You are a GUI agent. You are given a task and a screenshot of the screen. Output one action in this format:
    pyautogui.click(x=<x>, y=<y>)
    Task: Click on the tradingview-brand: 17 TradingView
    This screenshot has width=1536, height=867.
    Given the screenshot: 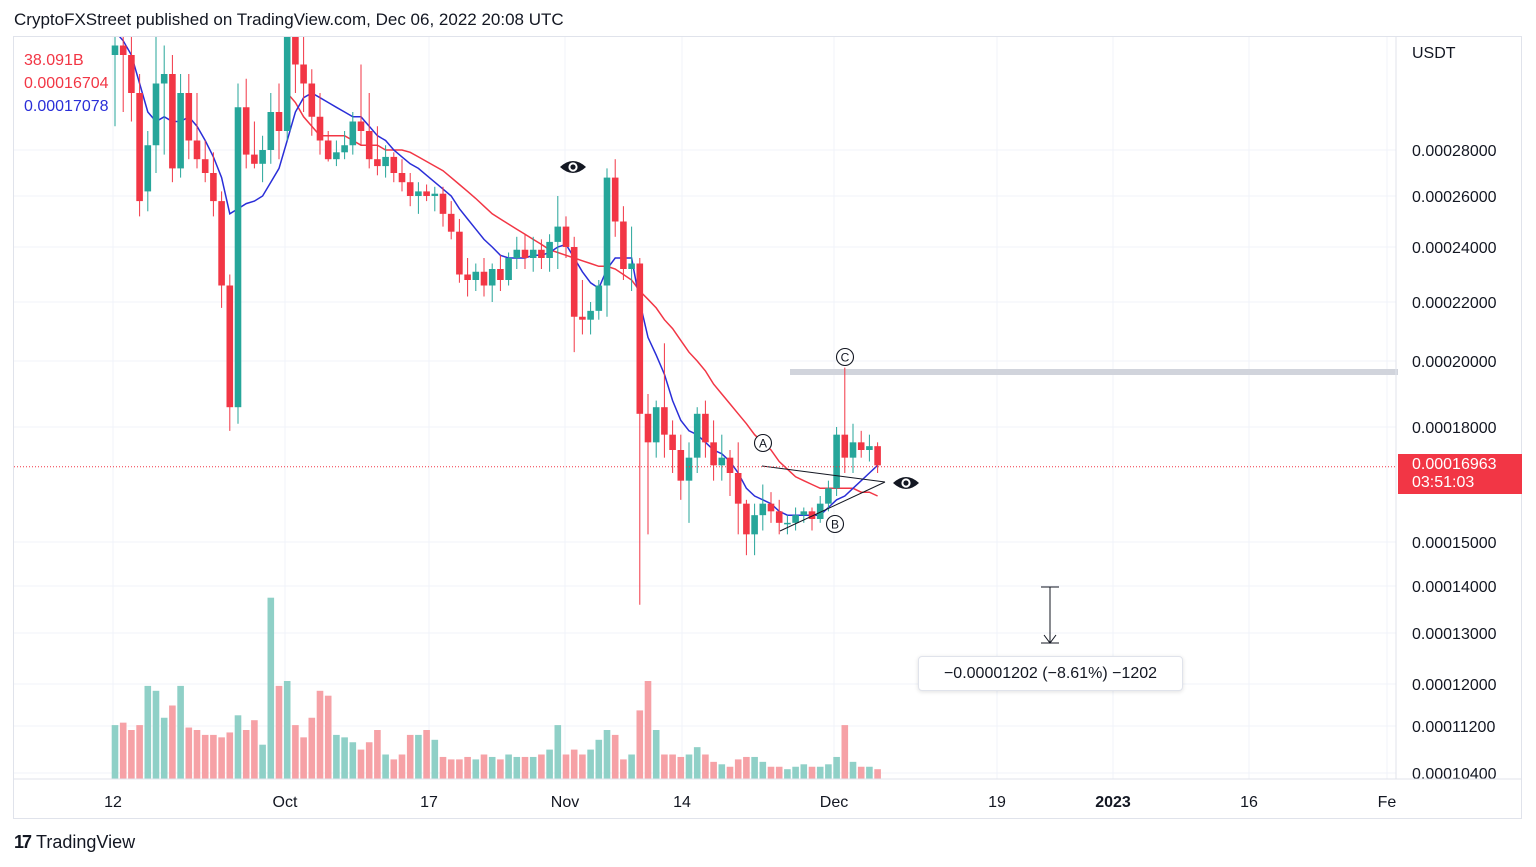 What is the action you would take?
    pyautogui.click(x=74, y=842)
    